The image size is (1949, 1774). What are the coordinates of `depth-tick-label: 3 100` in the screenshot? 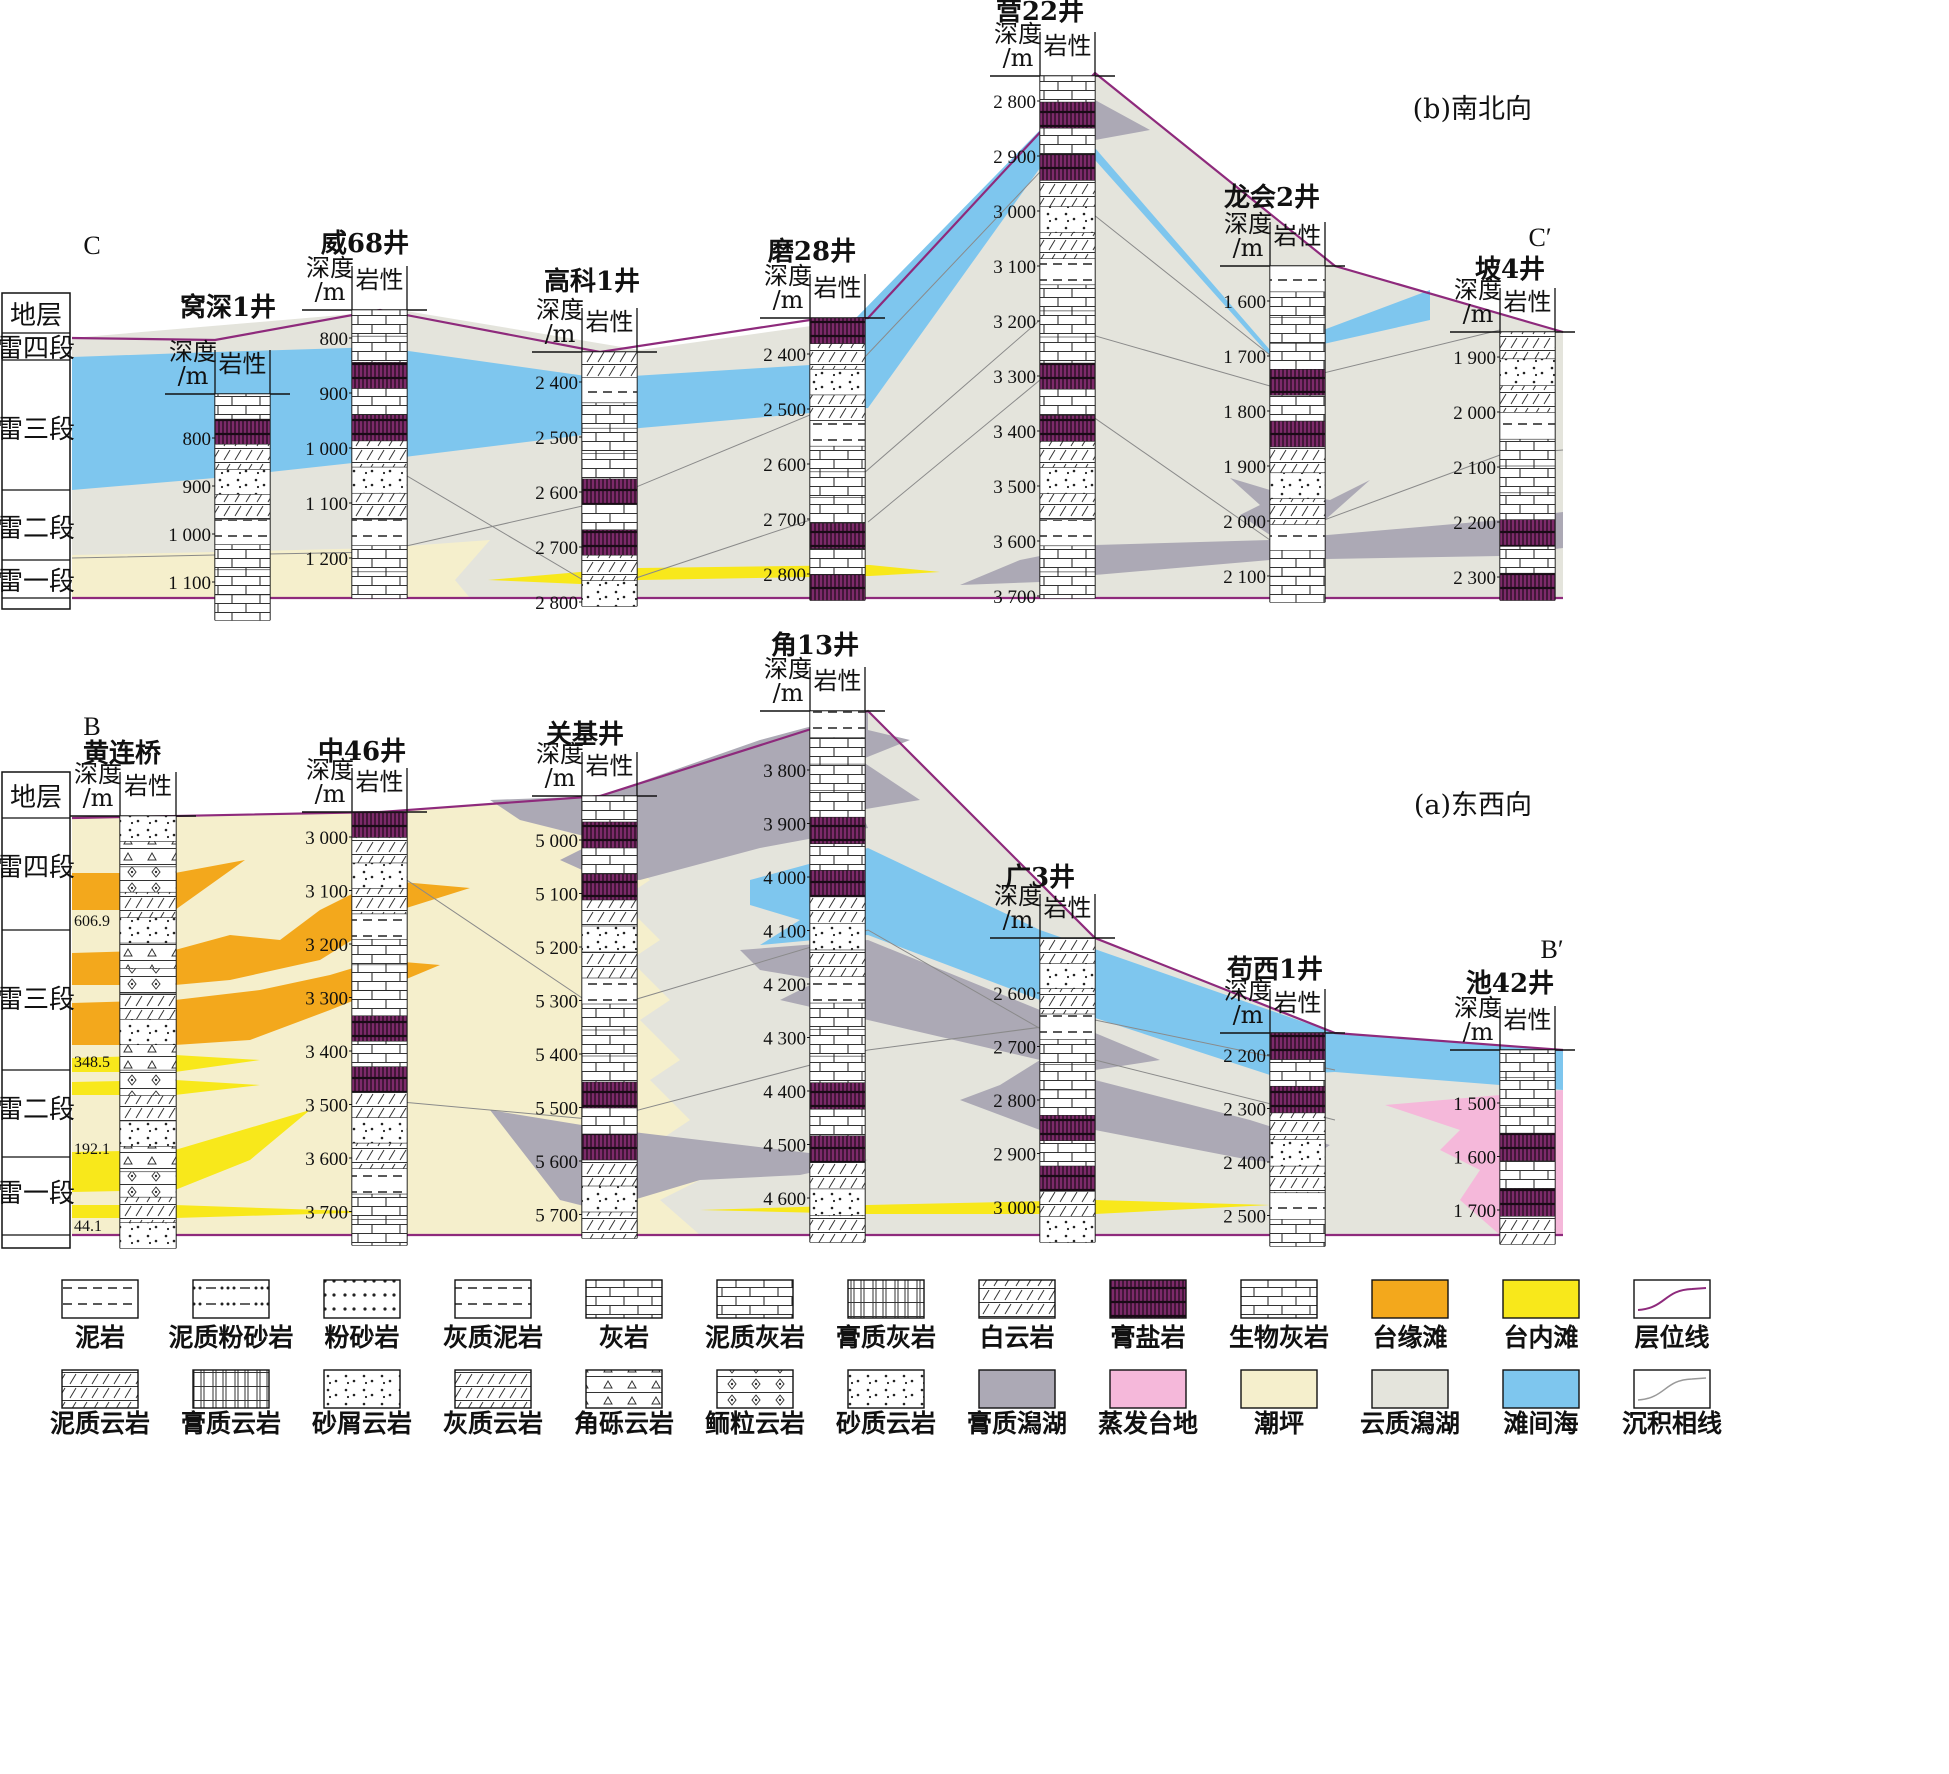 It's located at (1014, 267).